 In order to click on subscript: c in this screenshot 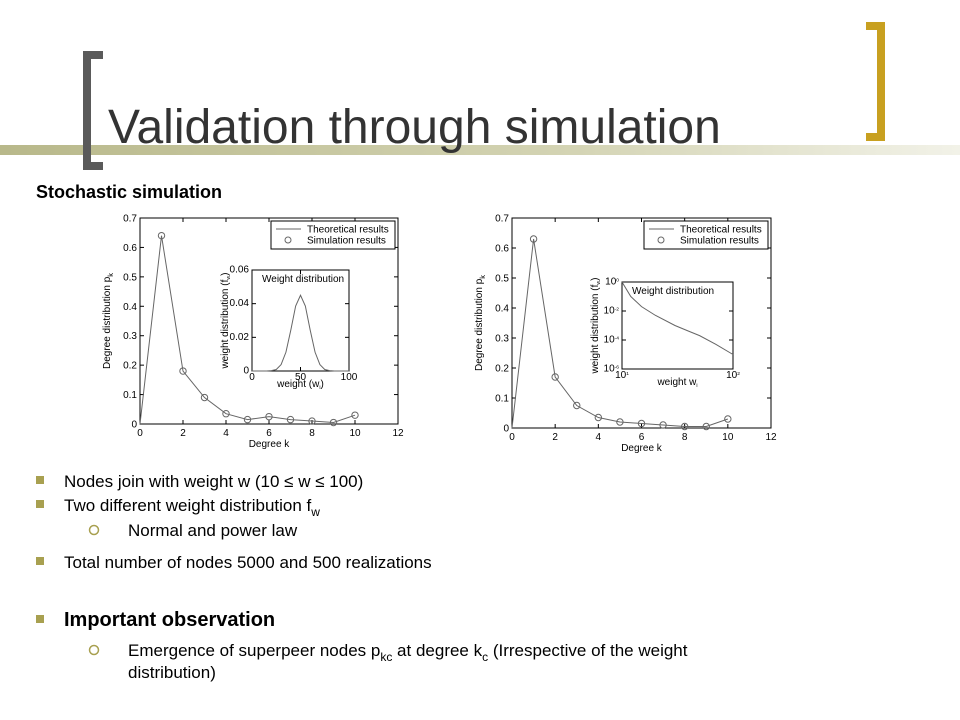, I will do `click(485, 657)`.